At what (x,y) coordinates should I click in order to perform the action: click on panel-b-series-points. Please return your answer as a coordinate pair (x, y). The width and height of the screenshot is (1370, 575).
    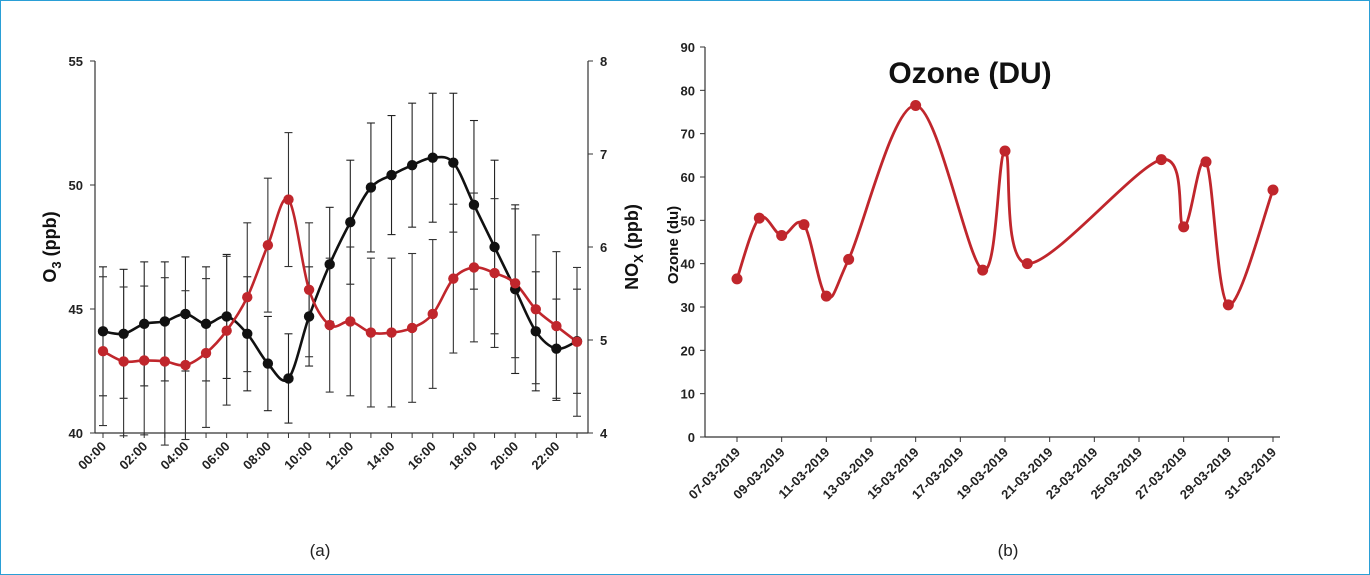
    Looking at the image, I should click on (1005, 205).